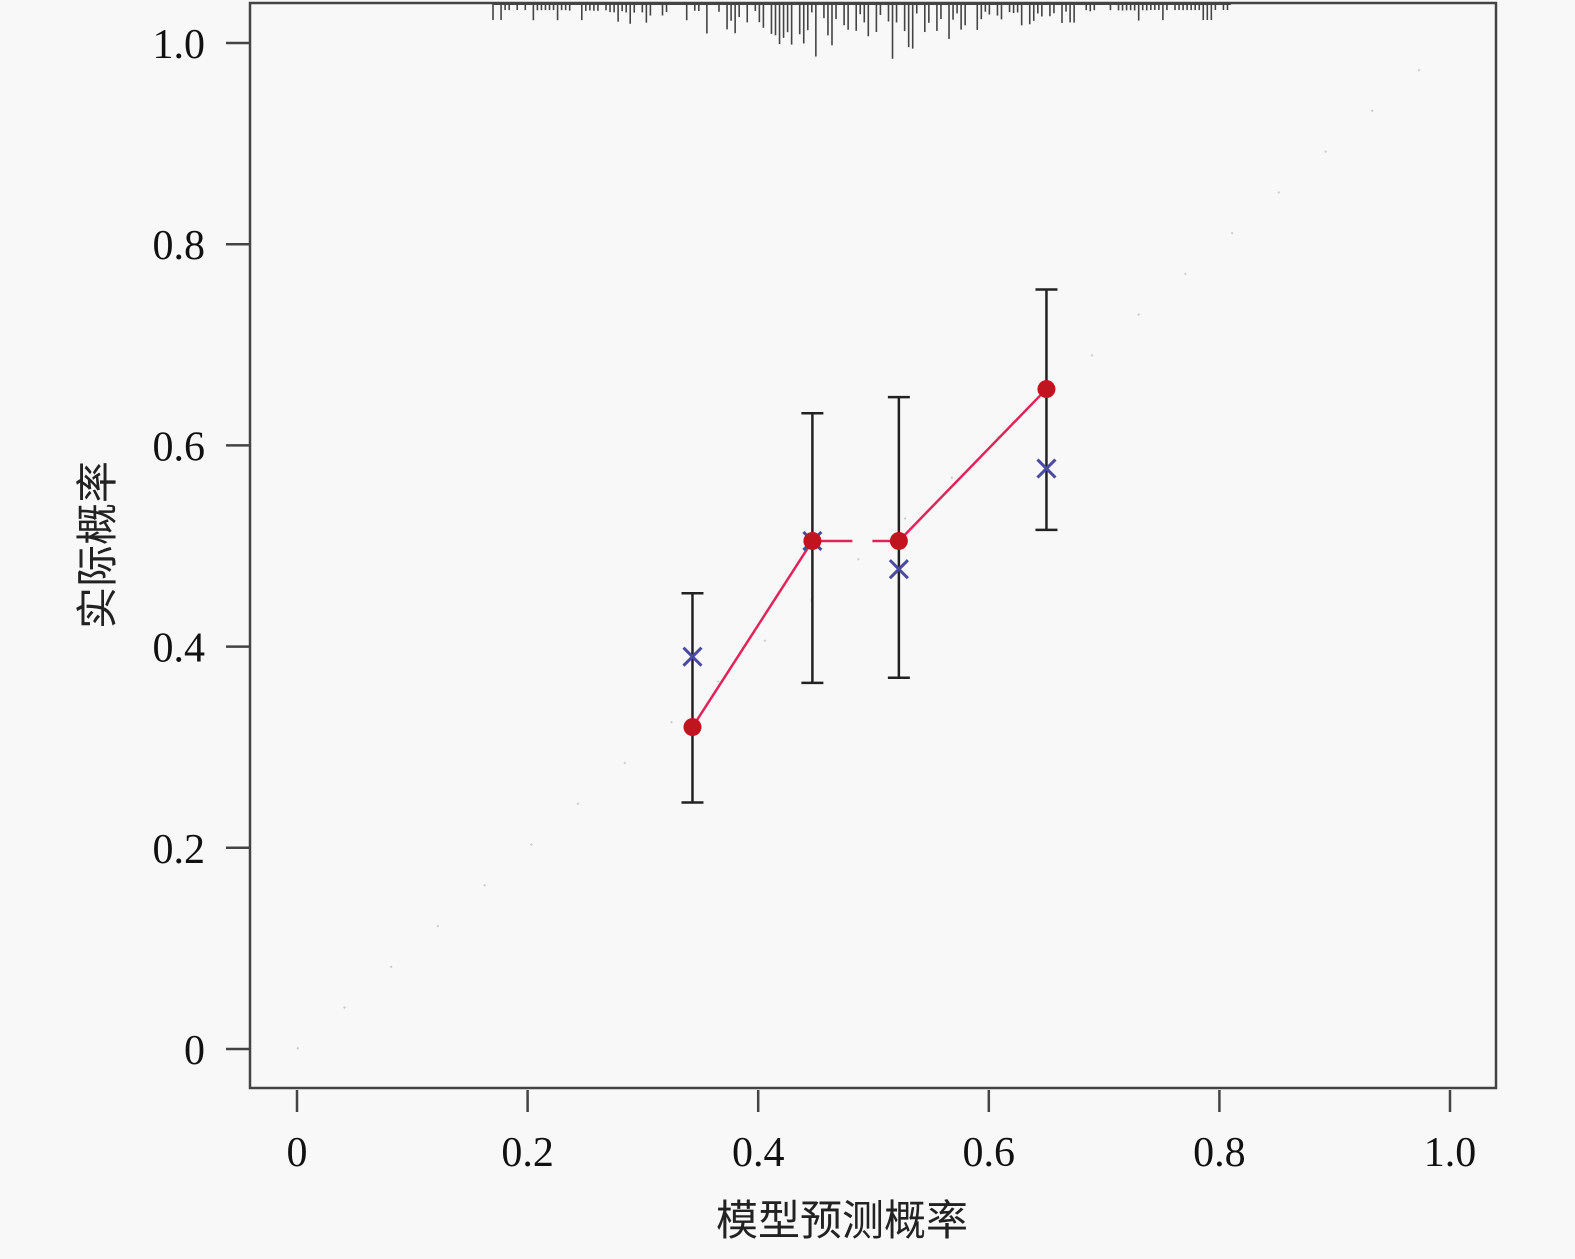 The image size is (1575, 1259). What do you see at coordinates (1219, 1153) in the screenshot?
I see `x-tick-label: 0.8` at bounding box center [1219, 1153].